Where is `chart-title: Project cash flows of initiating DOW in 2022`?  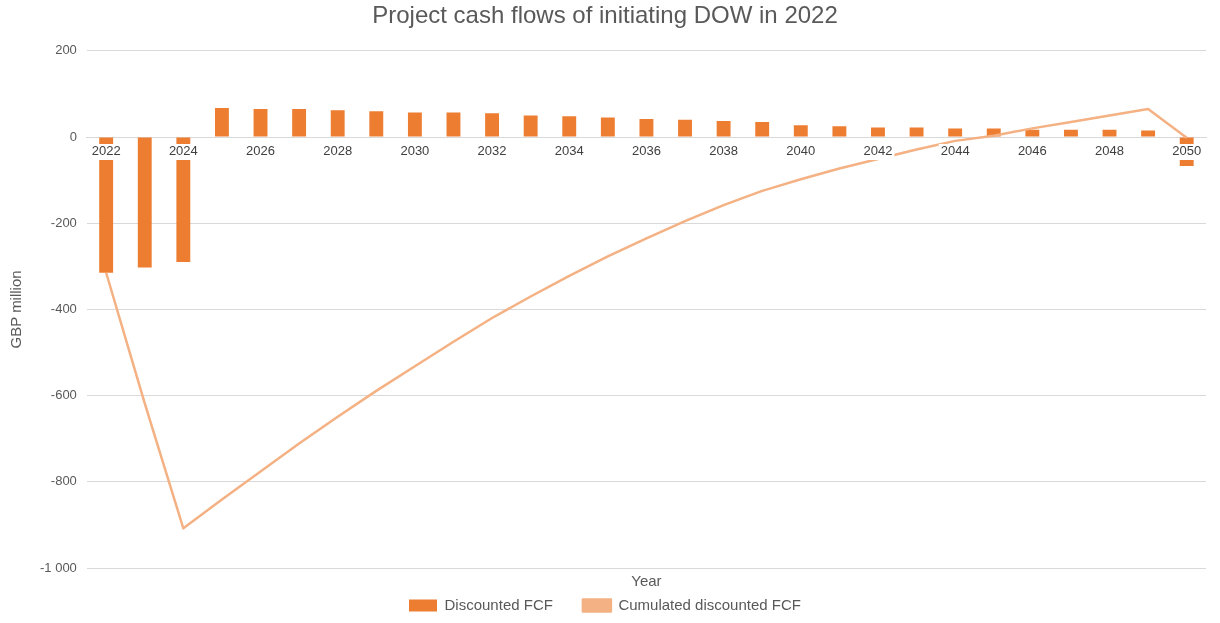 chart-title: Project cash flows of initiating DOW in 2022 is located at coordinates (605, 15).